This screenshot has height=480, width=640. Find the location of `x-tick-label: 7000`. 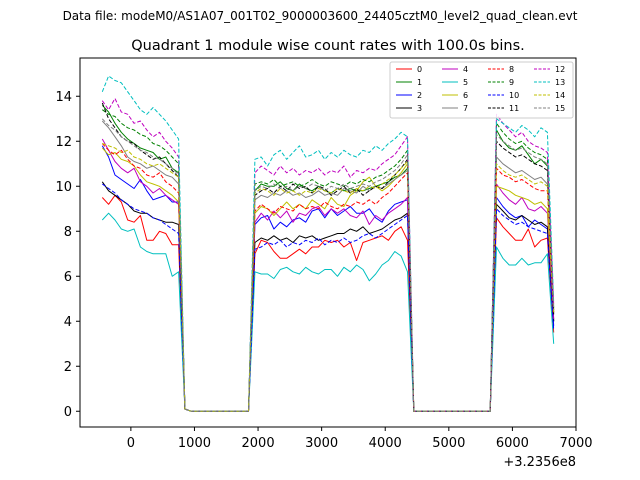

x-tick-label: 7000 is located at coordinates (575, 443).